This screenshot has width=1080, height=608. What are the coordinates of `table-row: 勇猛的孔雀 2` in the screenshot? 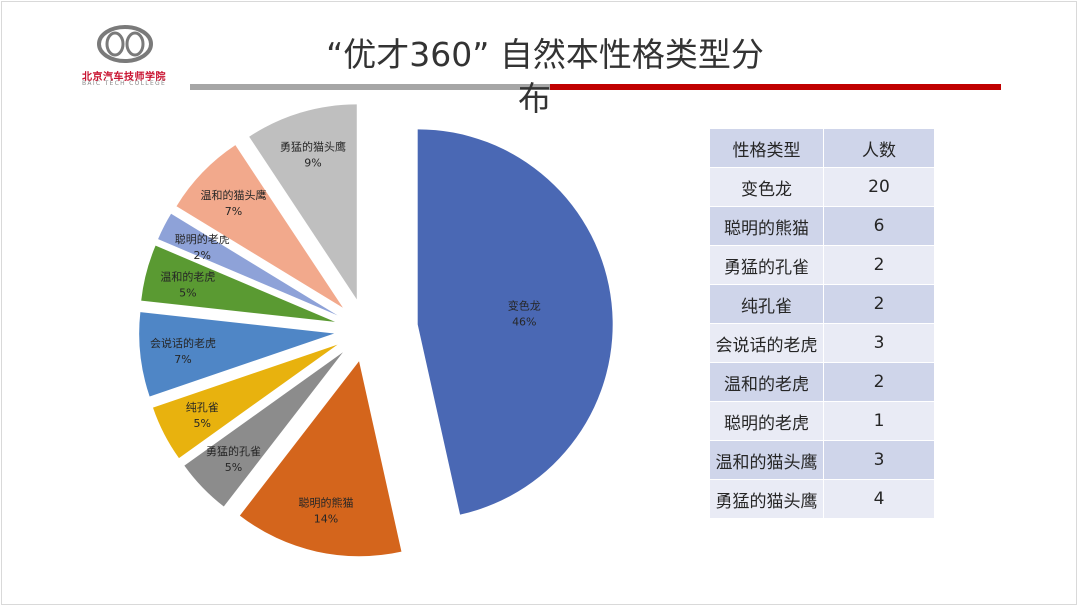 It's located at (822, 265).